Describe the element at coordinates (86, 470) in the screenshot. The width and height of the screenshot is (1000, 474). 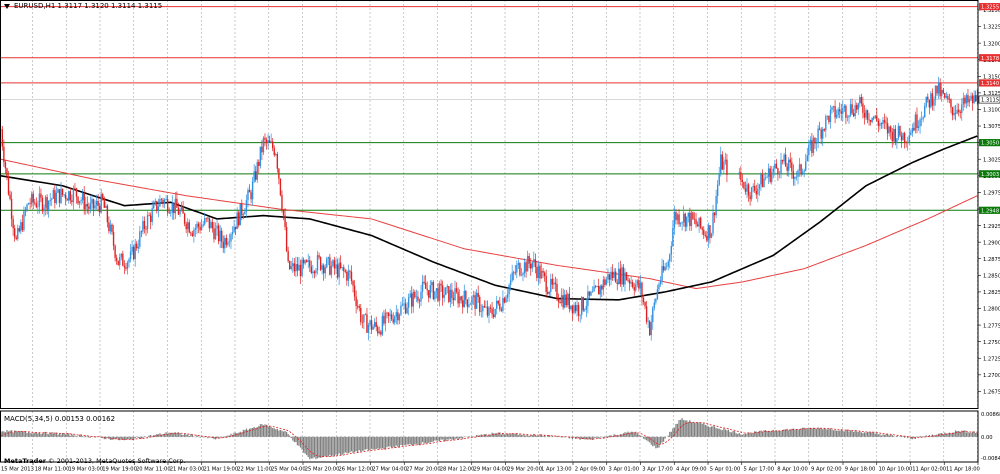
I see `x-tick-label: 19 Mar 03:00` at that location.